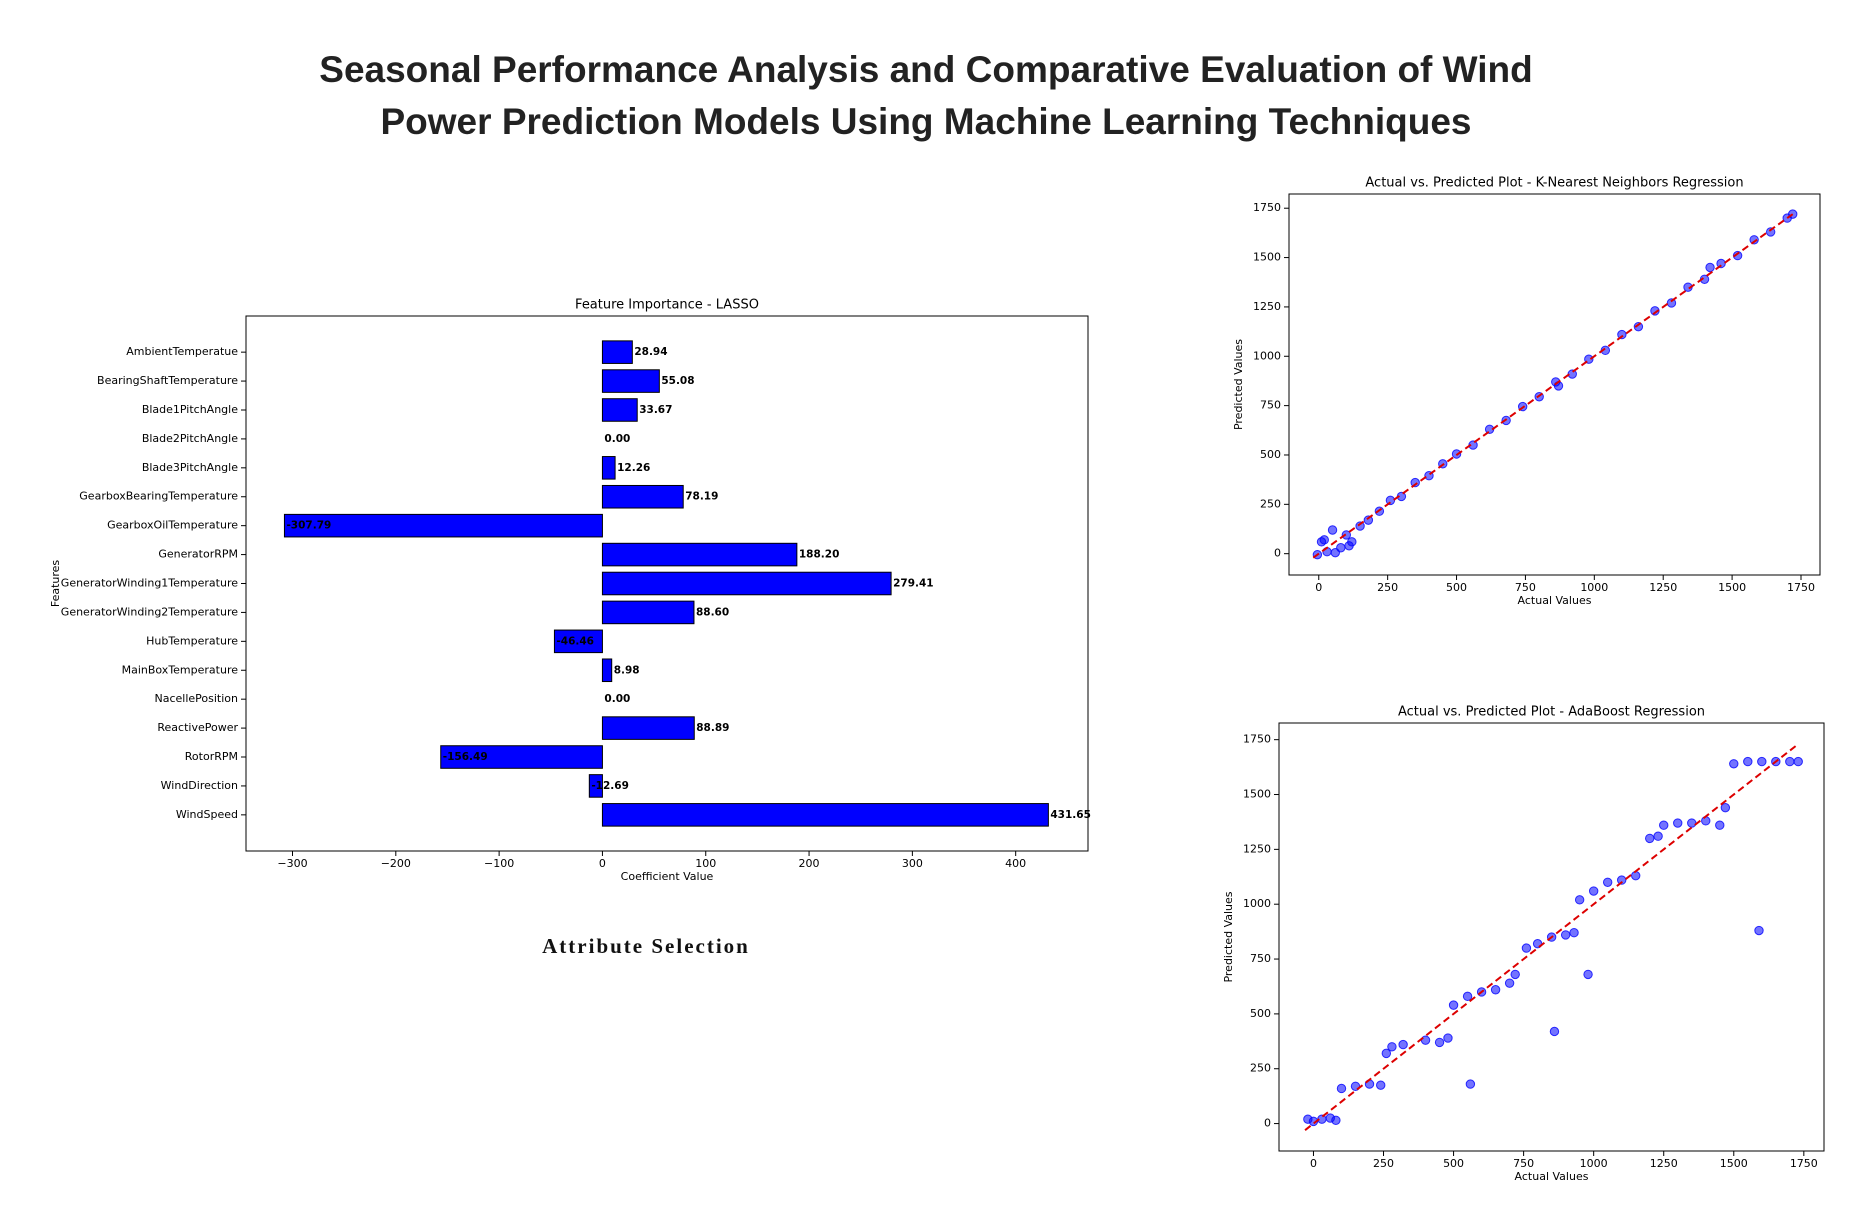  What do you see at coordinates (1453, 1163) in the screenshot?
I see `x-tick-label: 500` at bounding box center [1453, 1163].